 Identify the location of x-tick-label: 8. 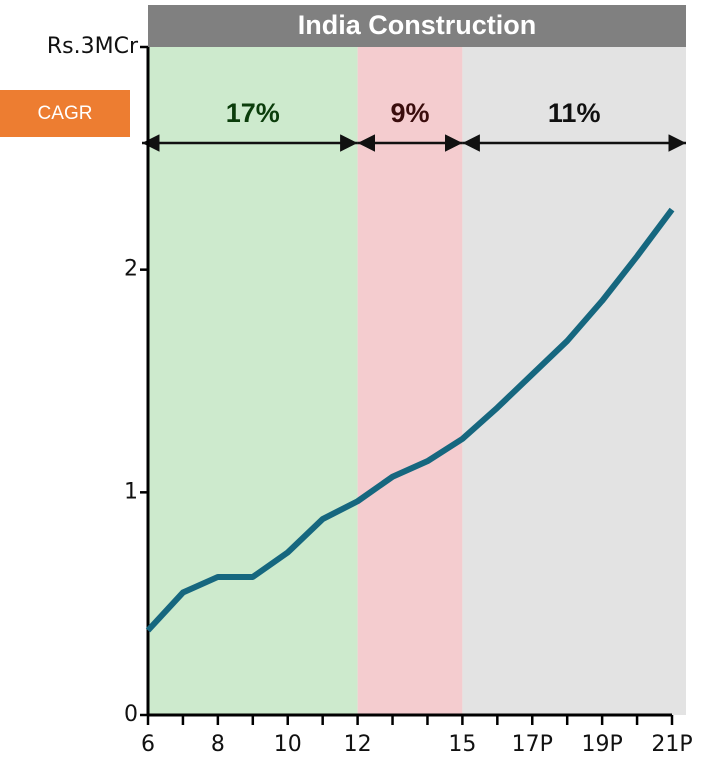
(218, 744).